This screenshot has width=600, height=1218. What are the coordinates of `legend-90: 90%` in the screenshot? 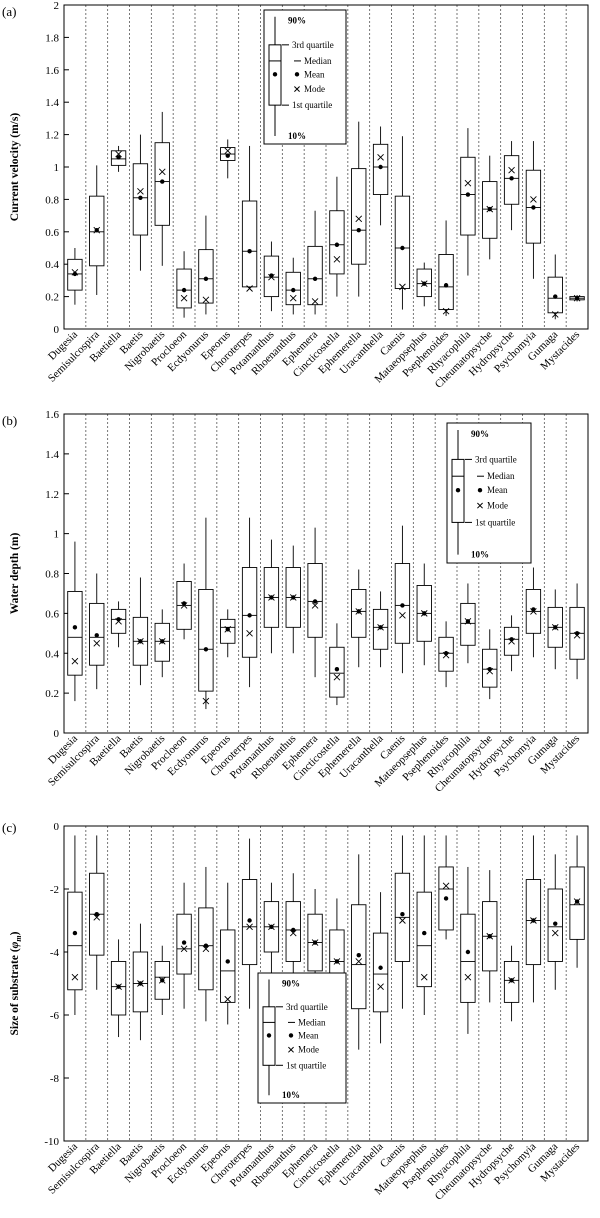 It's located at (480, 434).